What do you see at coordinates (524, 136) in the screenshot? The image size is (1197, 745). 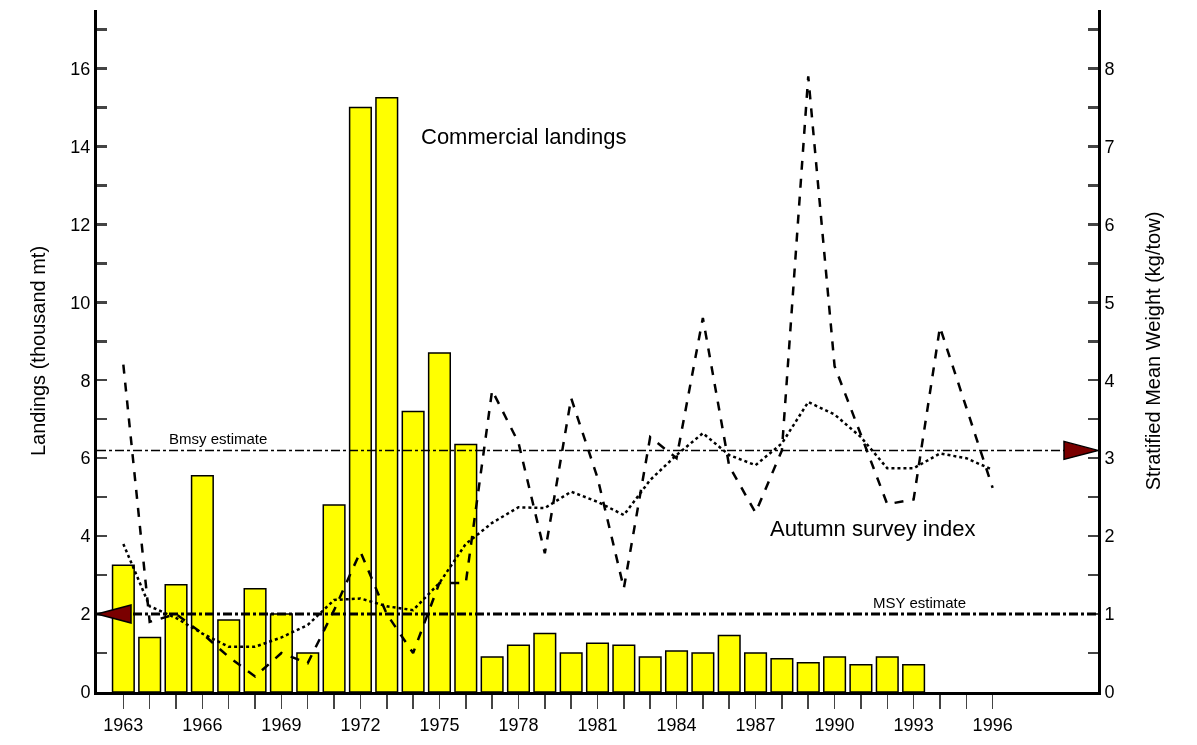 I see `annotation: Commercial landings` at bounding box center [524, 136].